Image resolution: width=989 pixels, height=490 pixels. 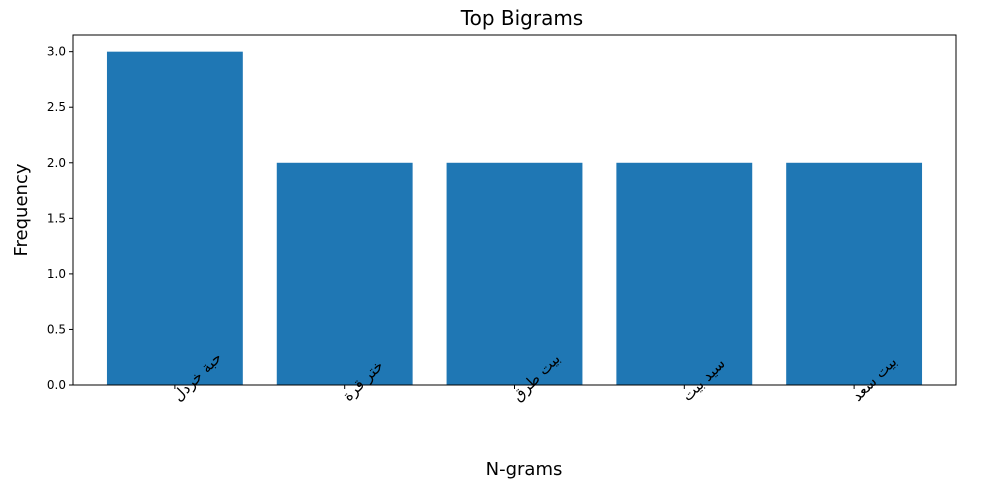 I want to click on y-tick-label: 3.0, so click(x=56, y=52).